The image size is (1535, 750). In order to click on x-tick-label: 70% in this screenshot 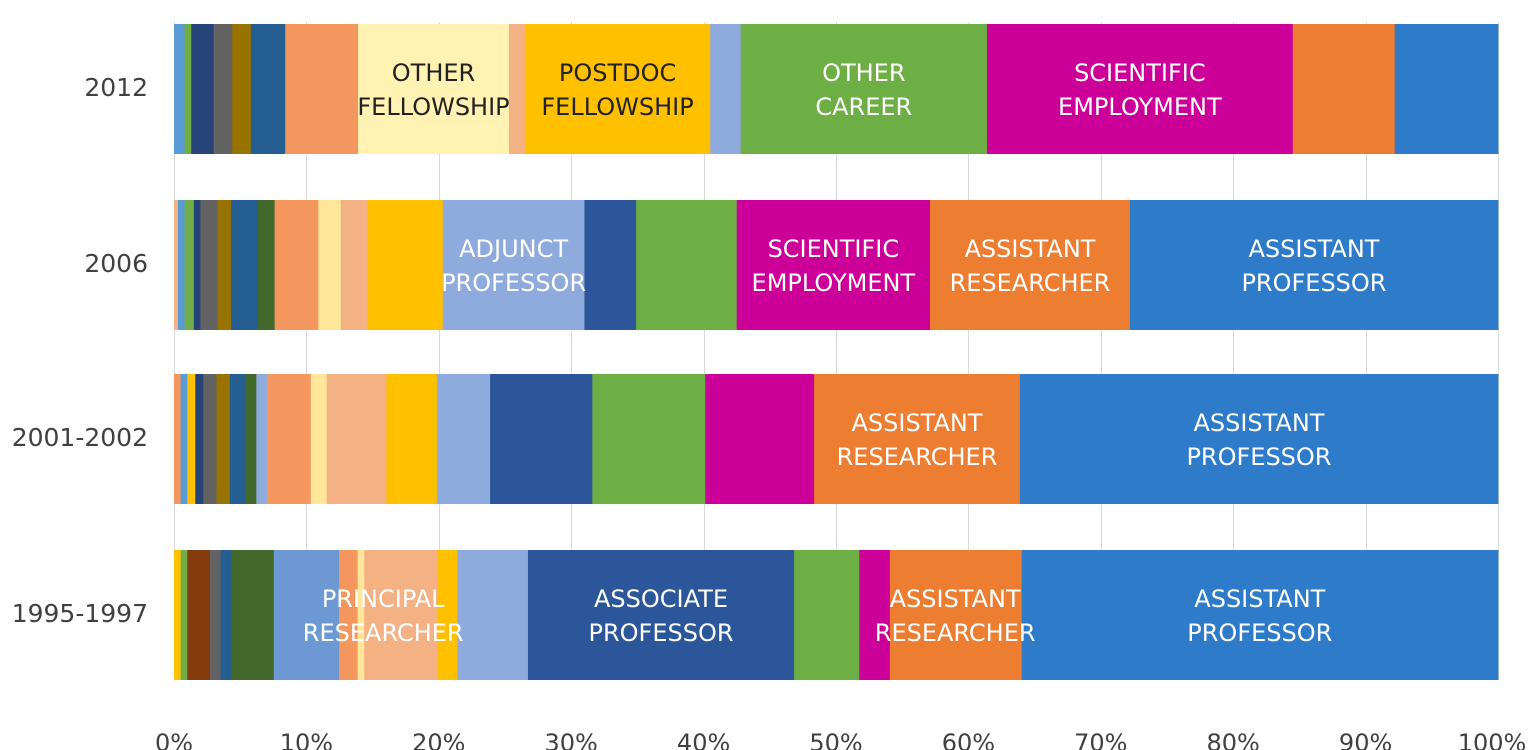, I will do `click(1100, 739)`.